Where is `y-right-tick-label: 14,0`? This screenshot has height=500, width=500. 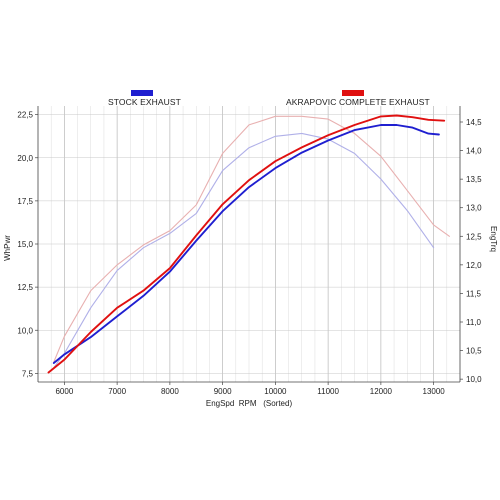
y-right-tick-label: 14,0 is located at coordinates (474, 151).